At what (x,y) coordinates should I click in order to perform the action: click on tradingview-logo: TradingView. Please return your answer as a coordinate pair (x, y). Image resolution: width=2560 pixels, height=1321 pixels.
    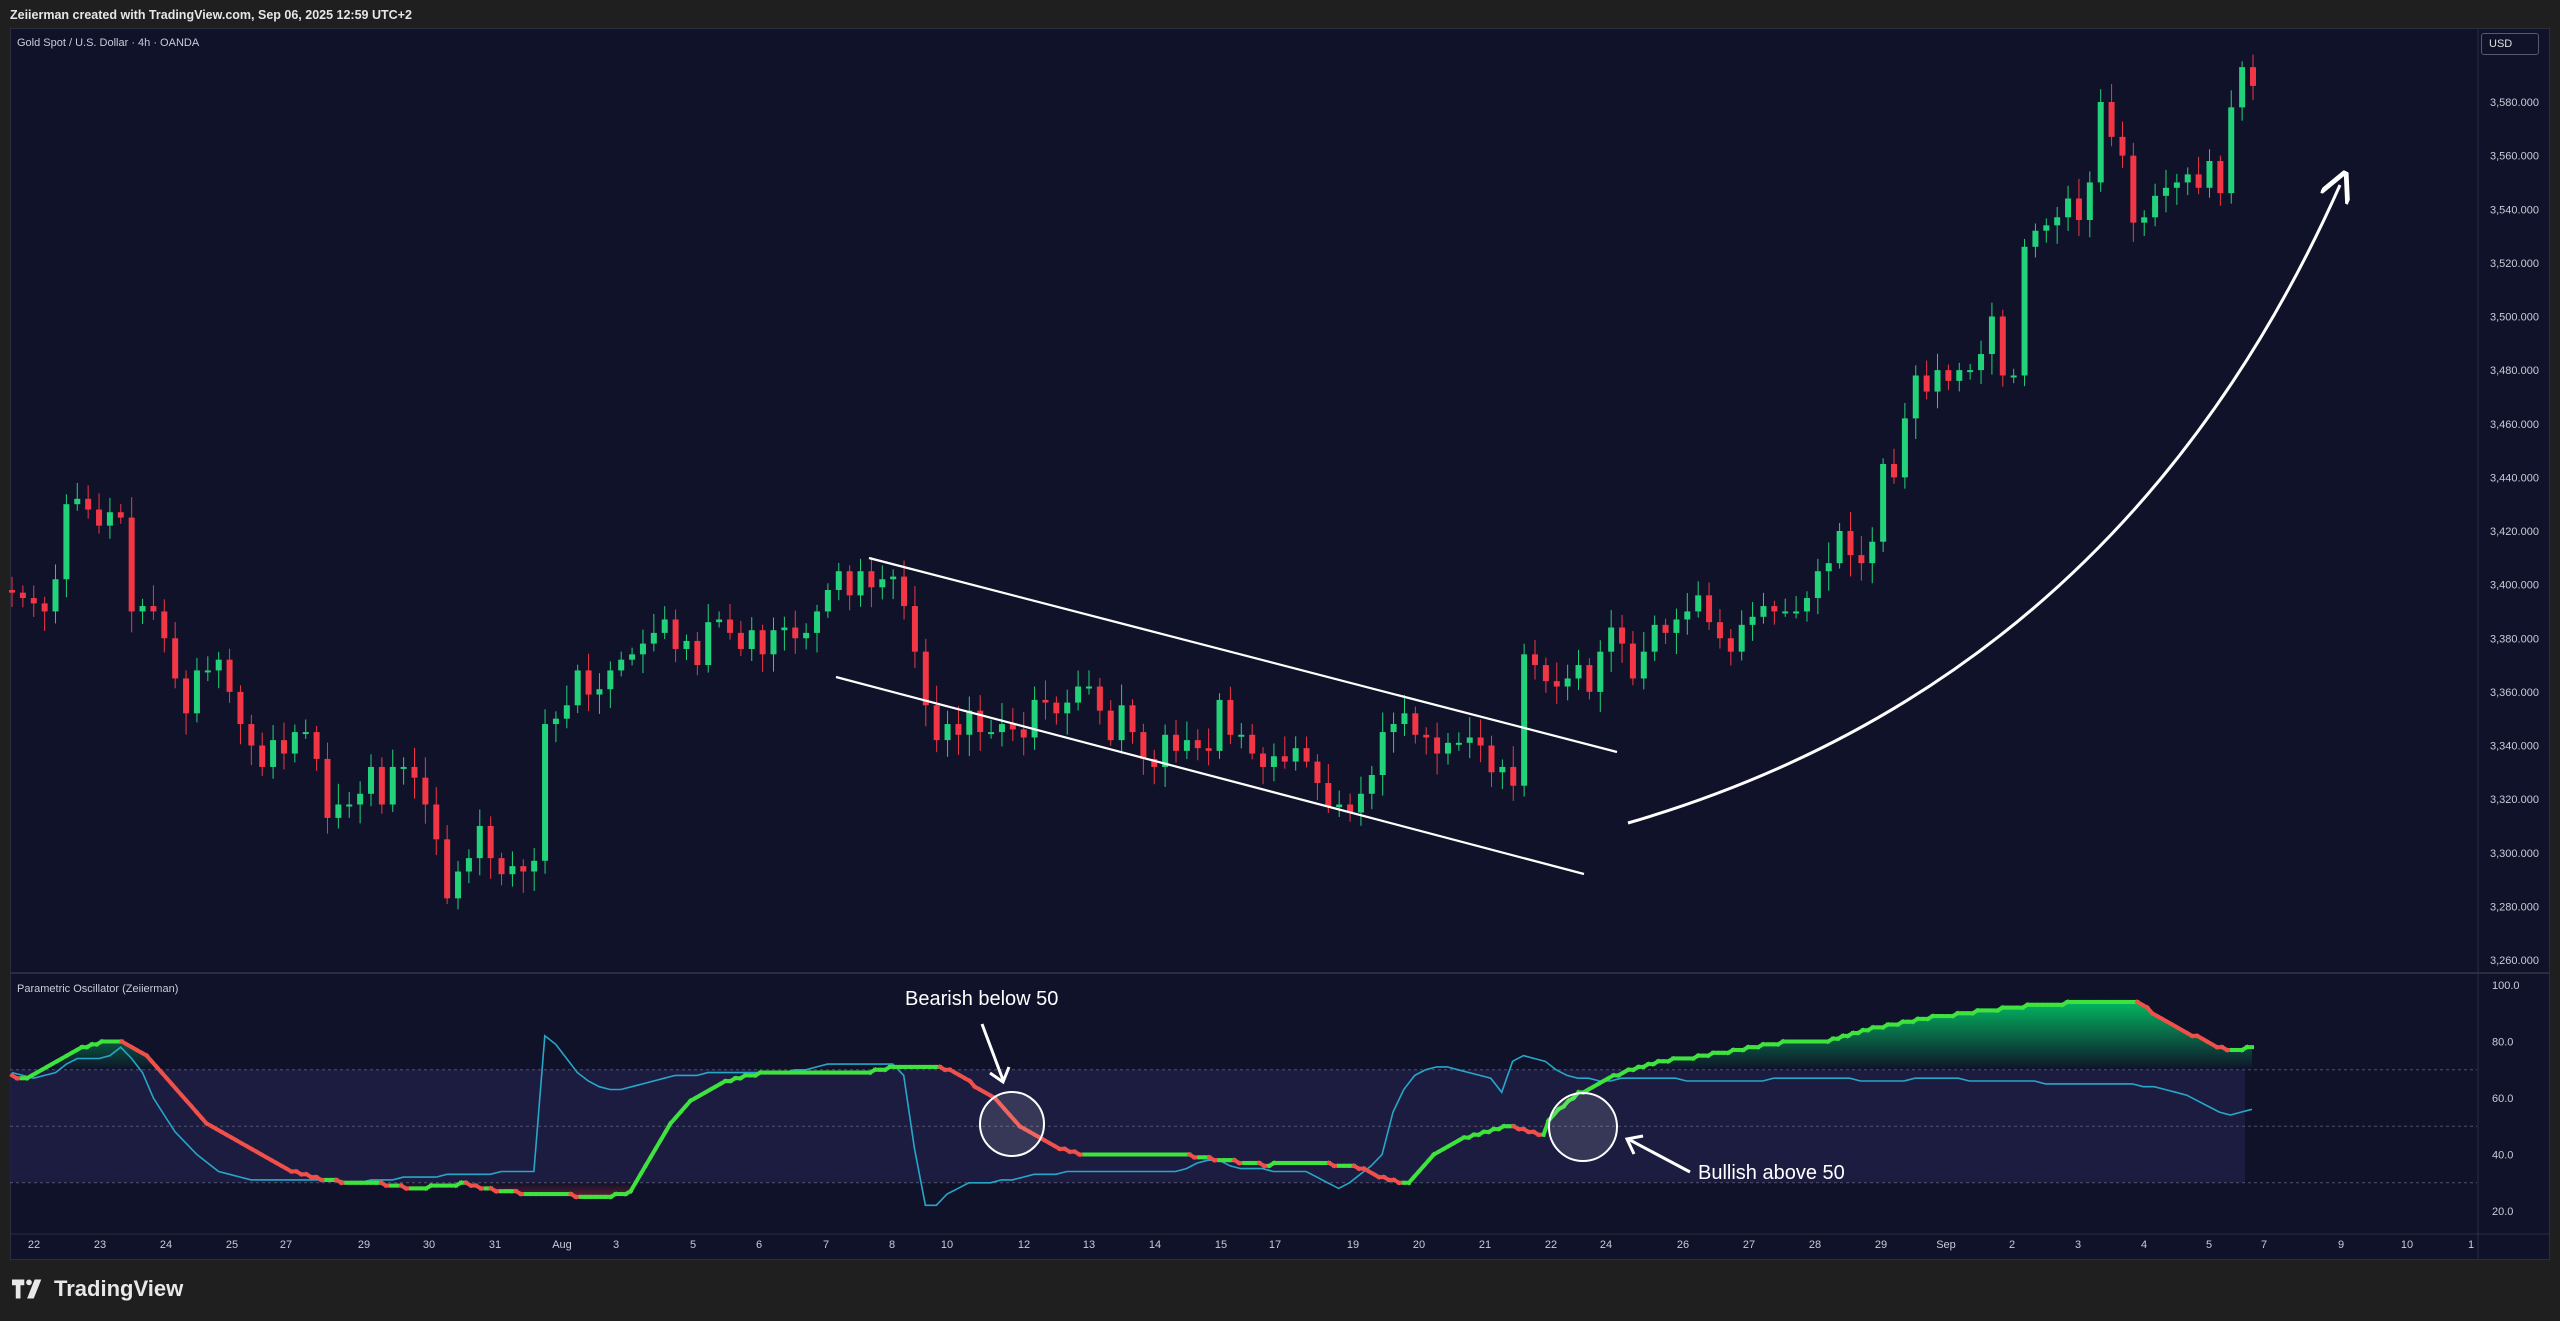
    Looking at the image, I should click on (97, 1289).